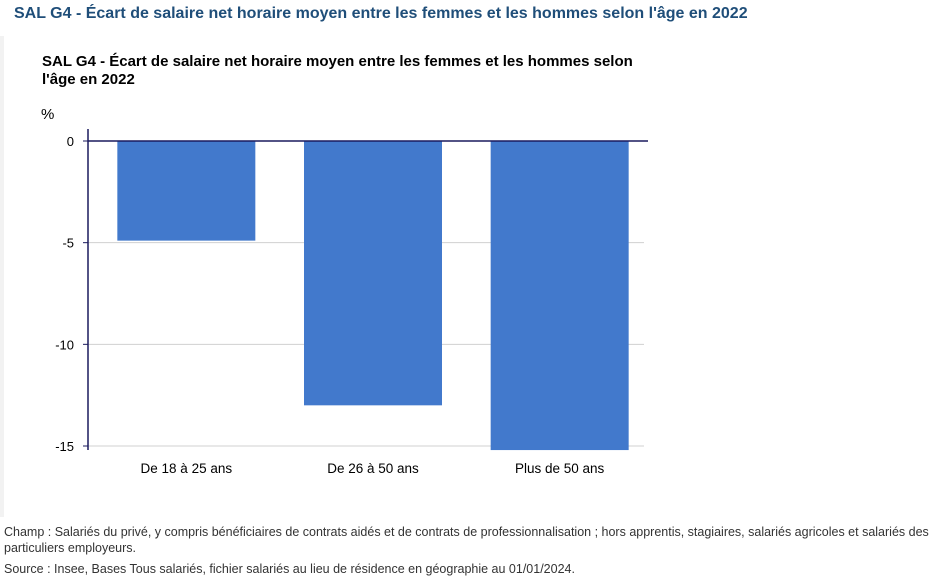 The image size is (940, 577). I want to click on x-category-label: De 26 à 50 ans, so click(373, 468).